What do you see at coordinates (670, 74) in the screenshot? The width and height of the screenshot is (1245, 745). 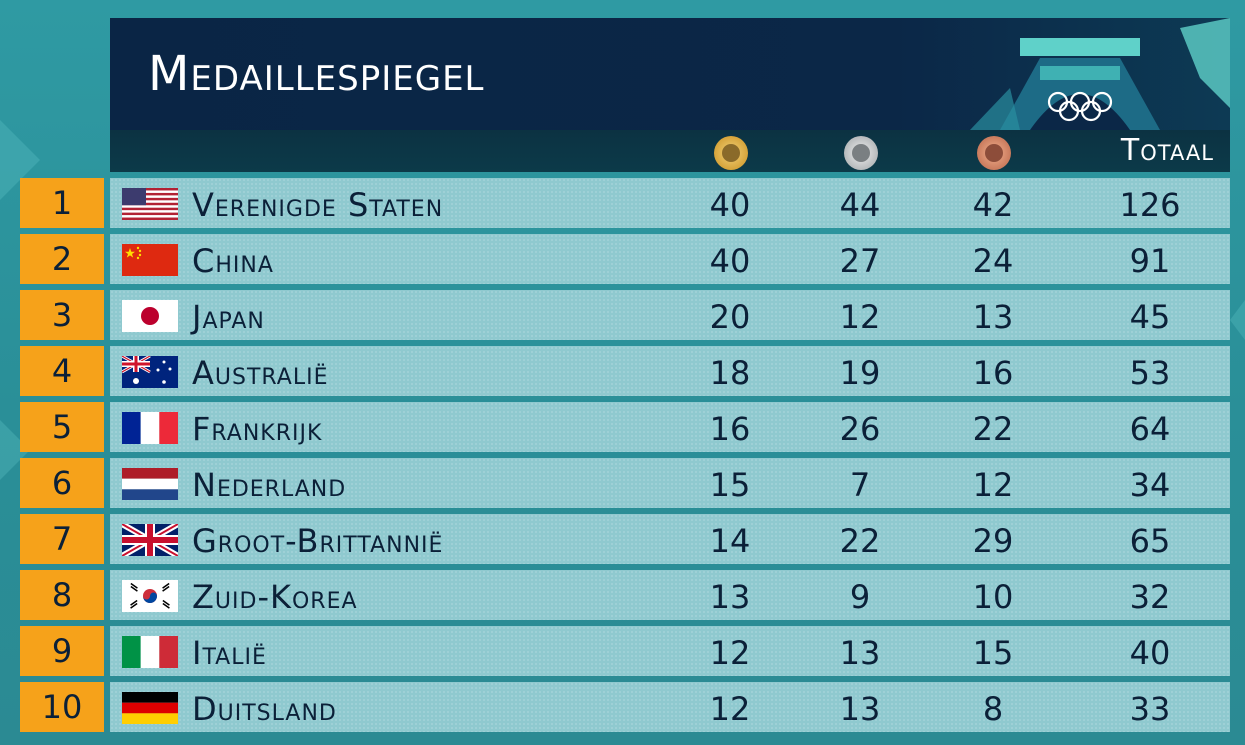 I see `title-banner: Medaillespiegel` at bounding box center [670, 74].